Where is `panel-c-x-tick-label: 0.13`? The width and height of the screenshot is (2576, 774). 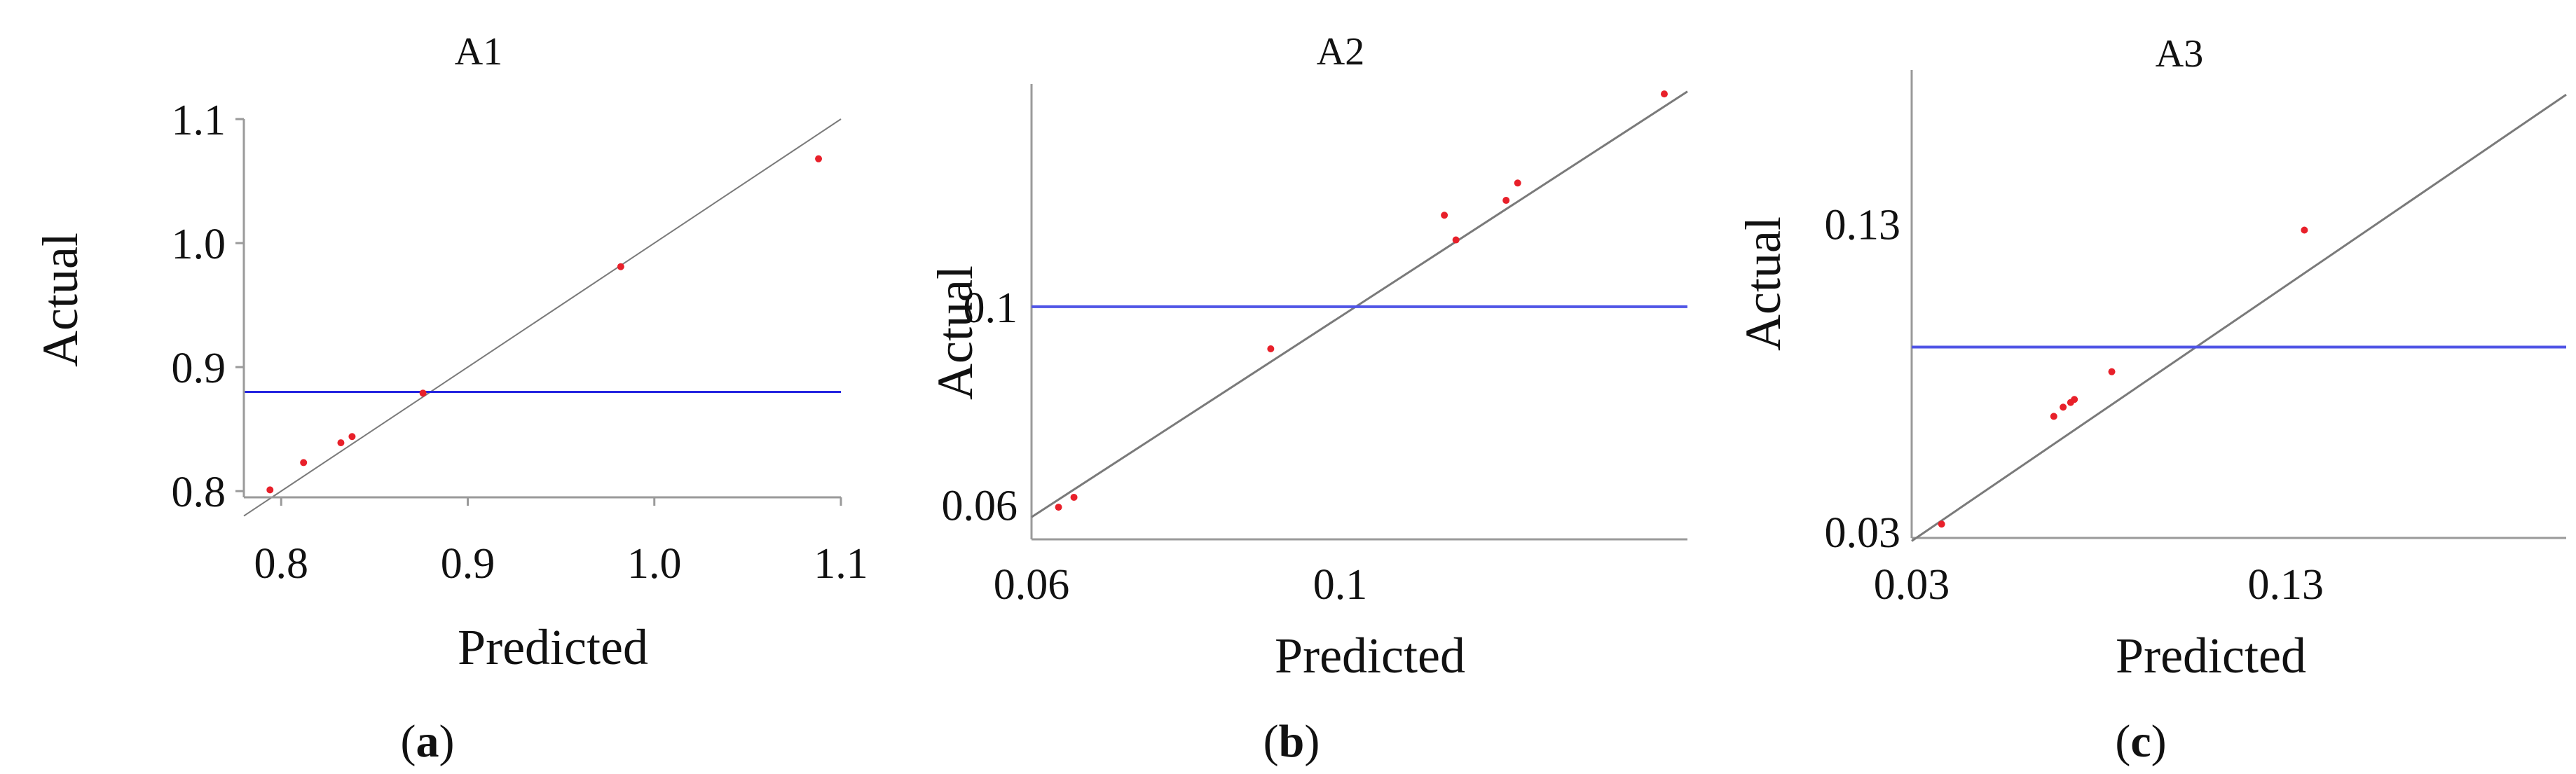
panel-c-x-tick-label: 0.13 is located at coordinates (2286, 585).